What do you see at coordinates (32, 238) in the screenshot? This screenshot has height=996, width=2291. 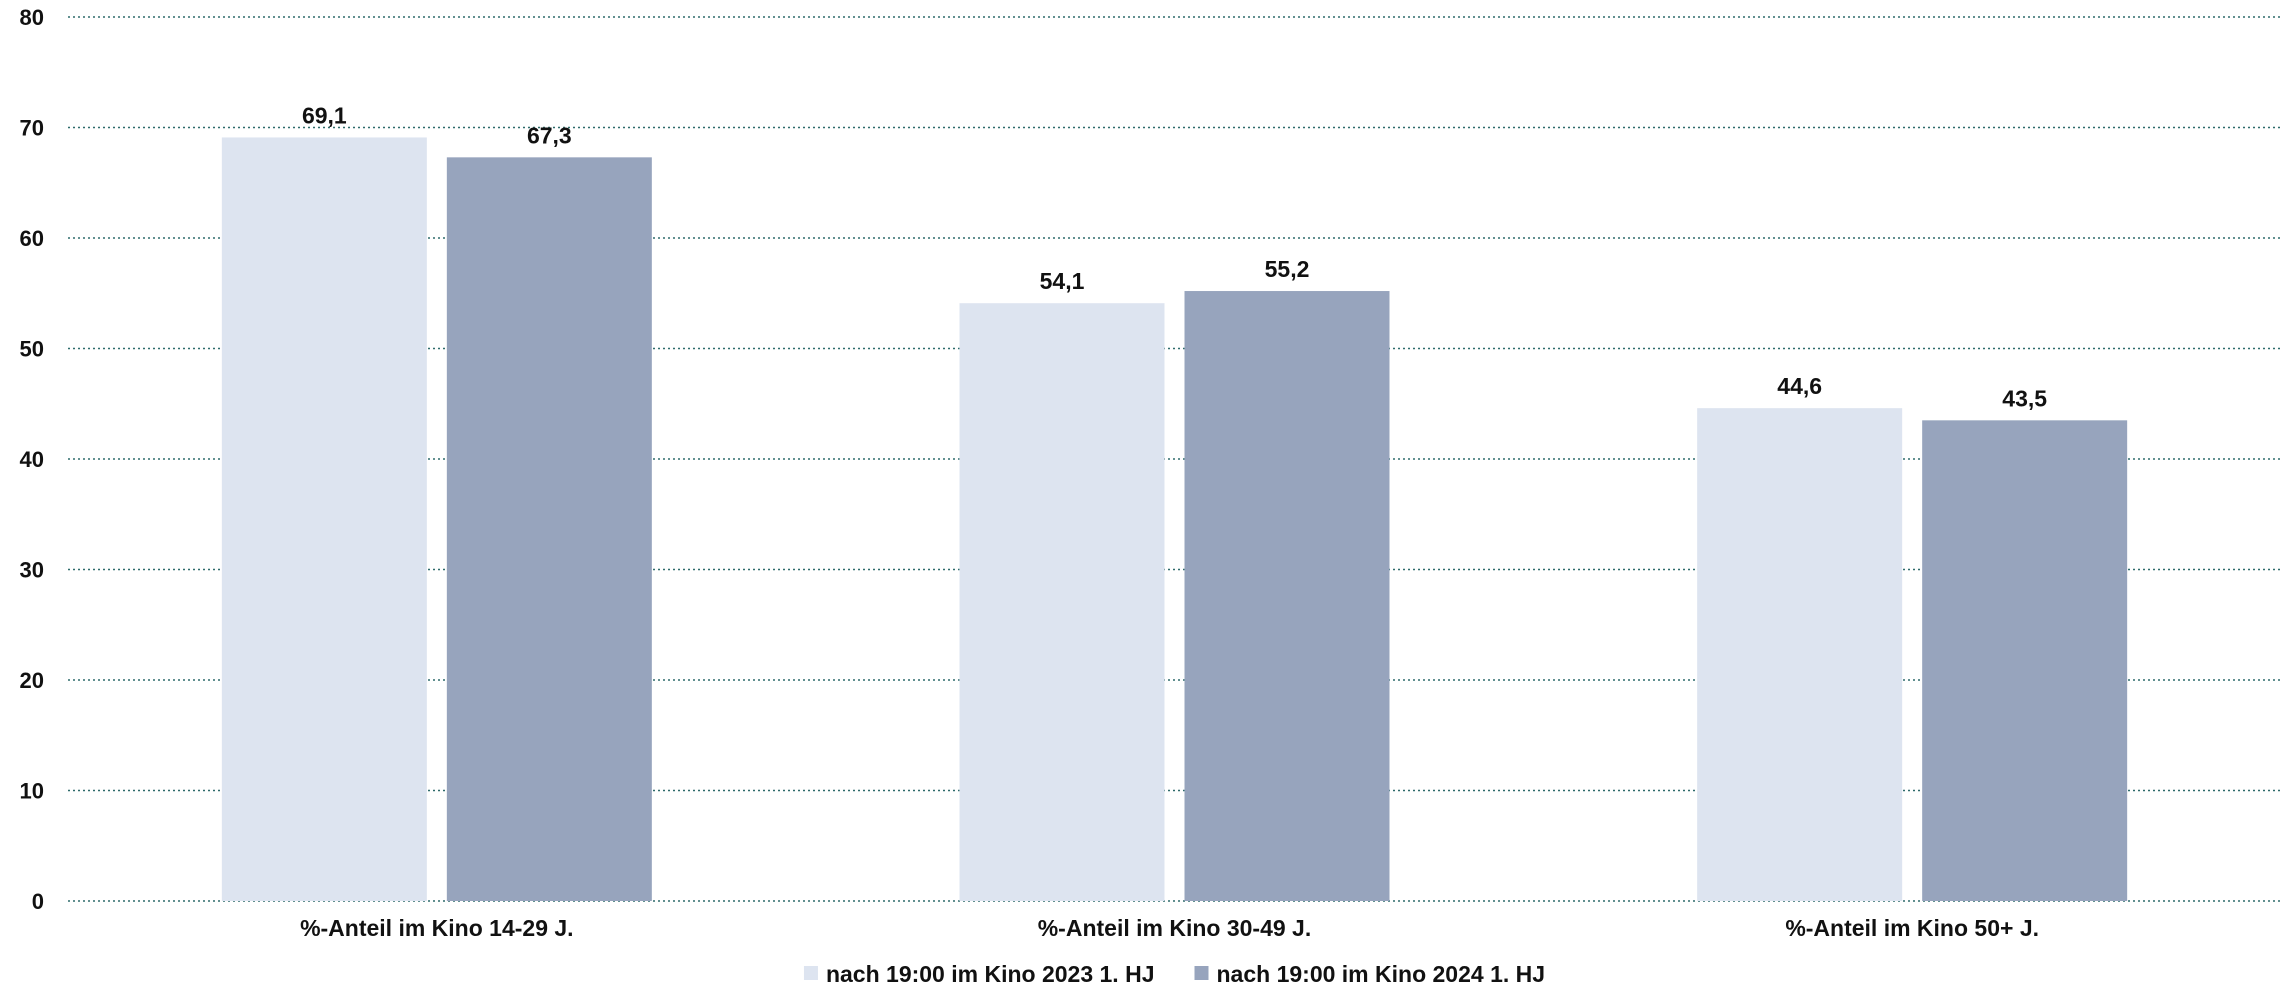 I see `y-tick-label: 60` at bounding box center [32, 238].